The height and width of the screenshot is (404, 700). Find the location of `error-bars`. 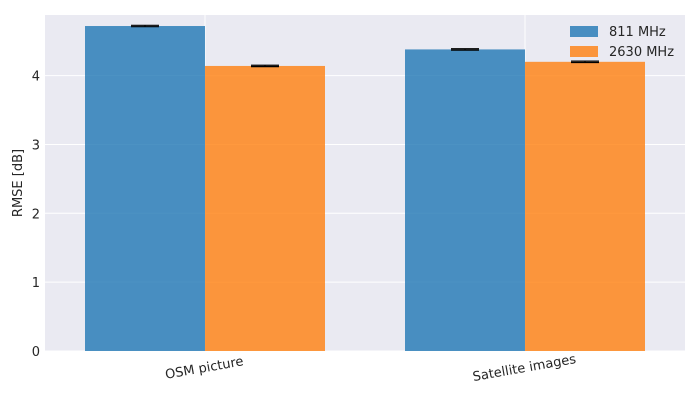

error-bars is located at coordinates (365, 46).